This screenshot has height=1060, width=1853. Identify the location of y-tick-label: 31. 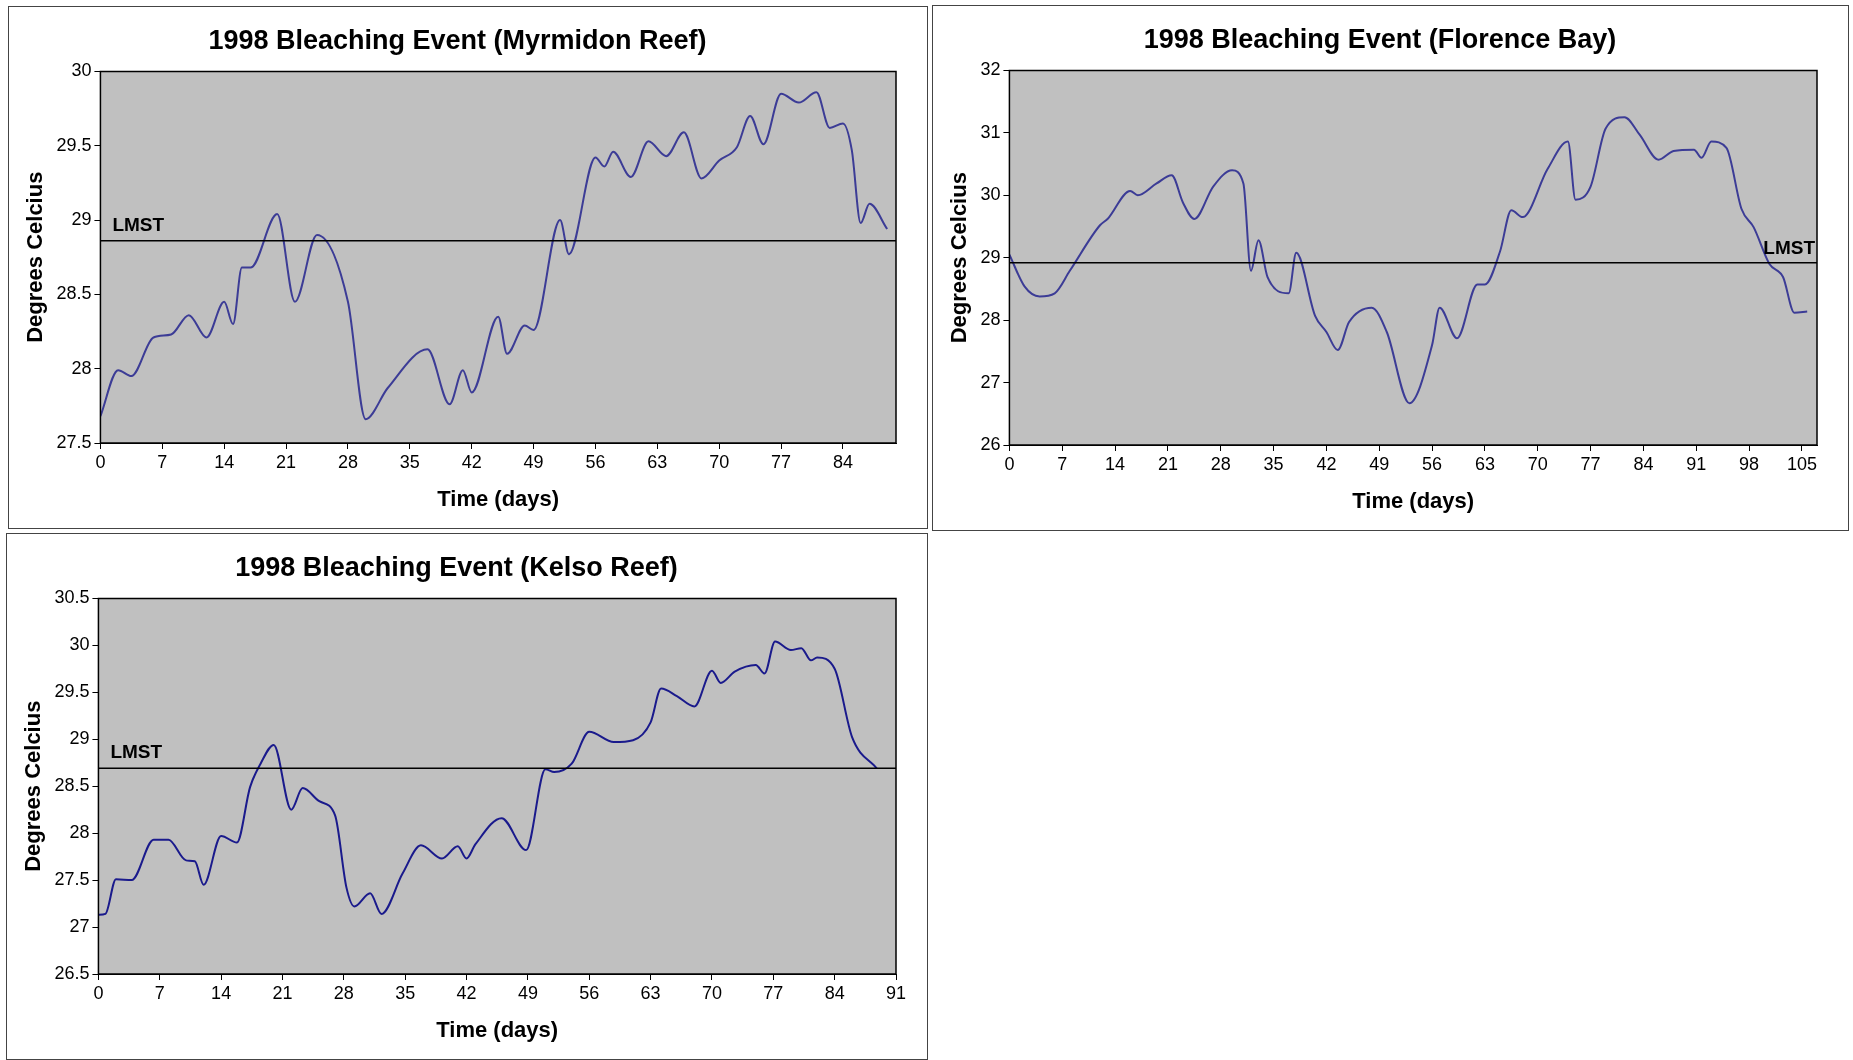
(990, 131).